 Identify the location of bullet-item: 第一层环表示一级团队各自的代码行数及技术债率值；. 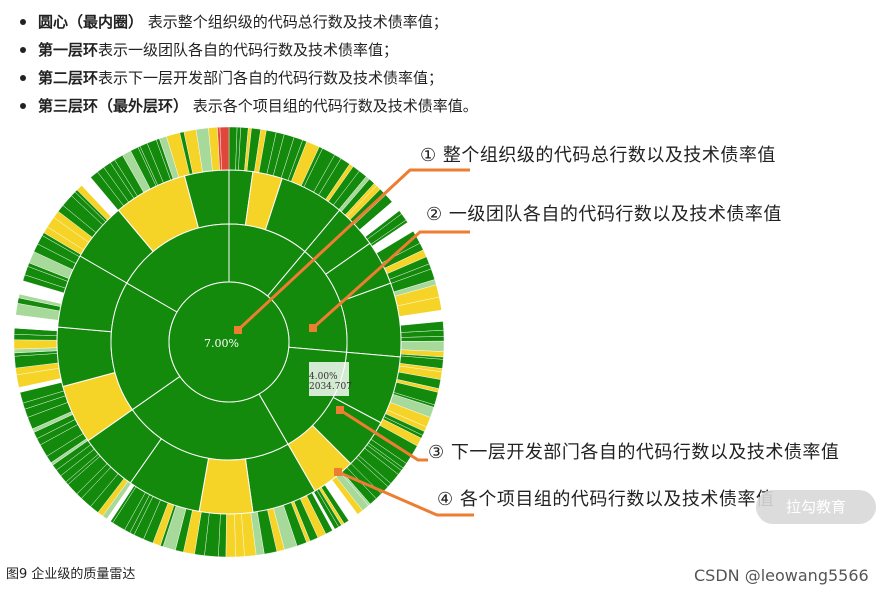
(246, 50).